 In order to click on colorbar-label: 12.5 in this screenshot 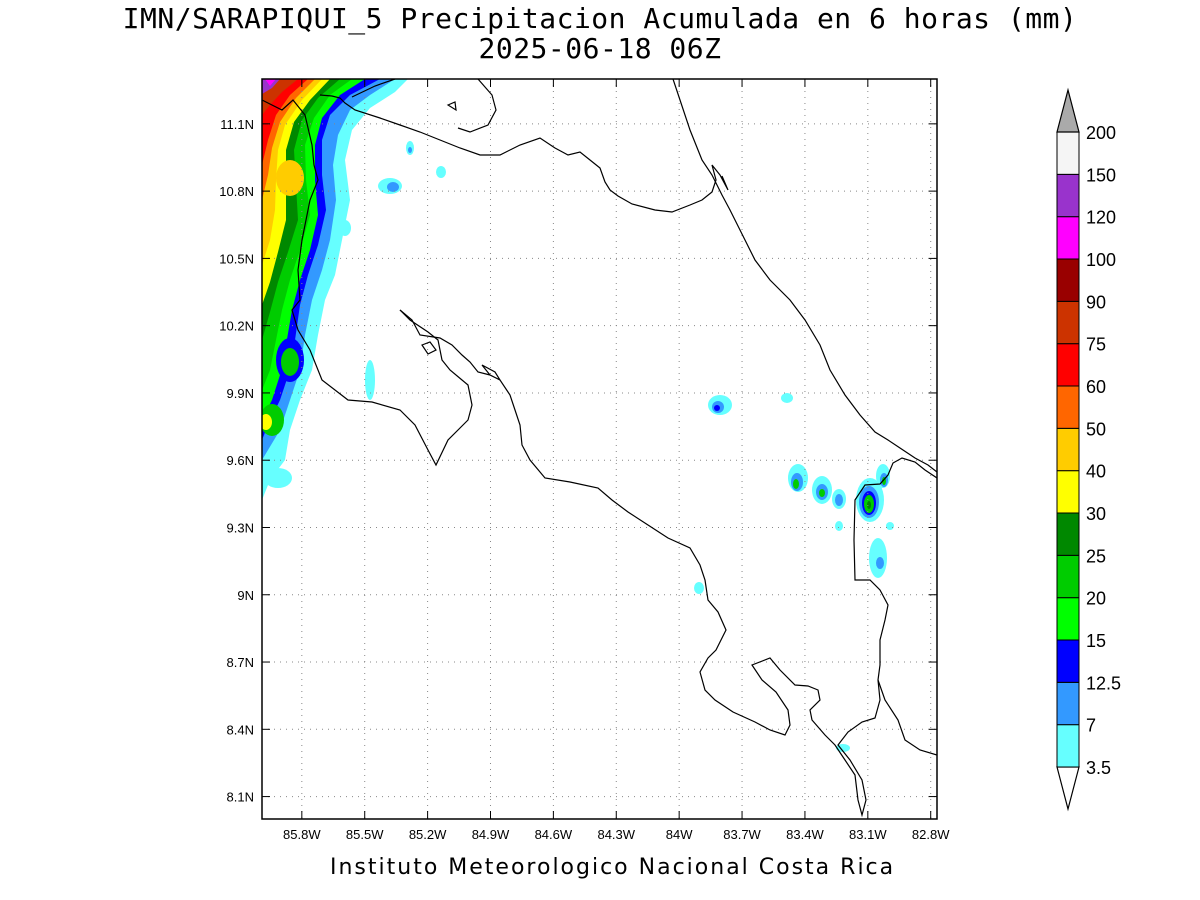, I will do `click(1103, 683)`.